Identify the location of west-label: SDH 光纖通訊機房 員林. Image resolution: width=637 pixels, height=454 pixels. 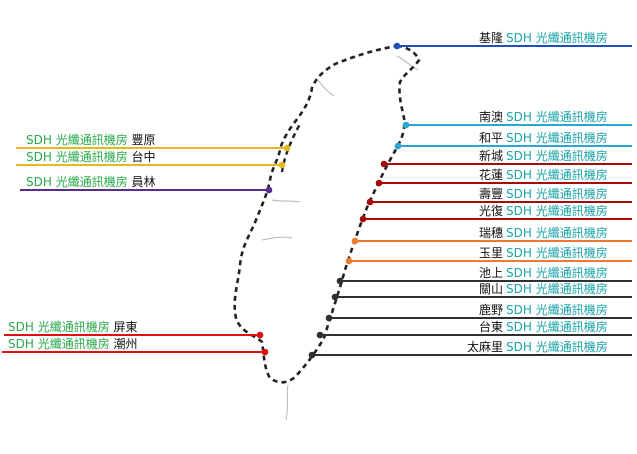
(91, 182).